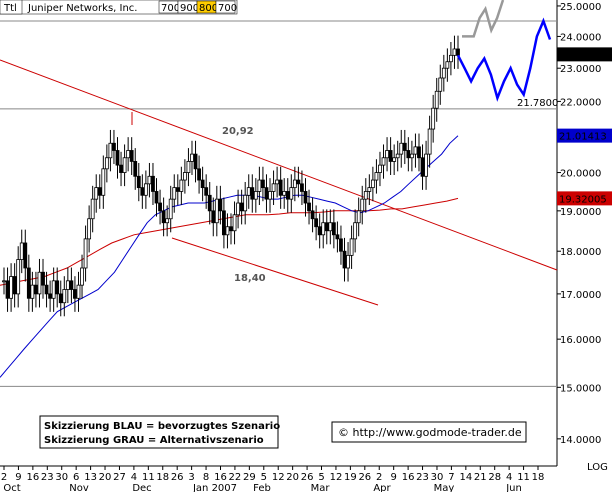  What do you see at coordinates (90, 477) in the screenshot?
I see `x-tick-label: 13` at bounding box center [90, 477].